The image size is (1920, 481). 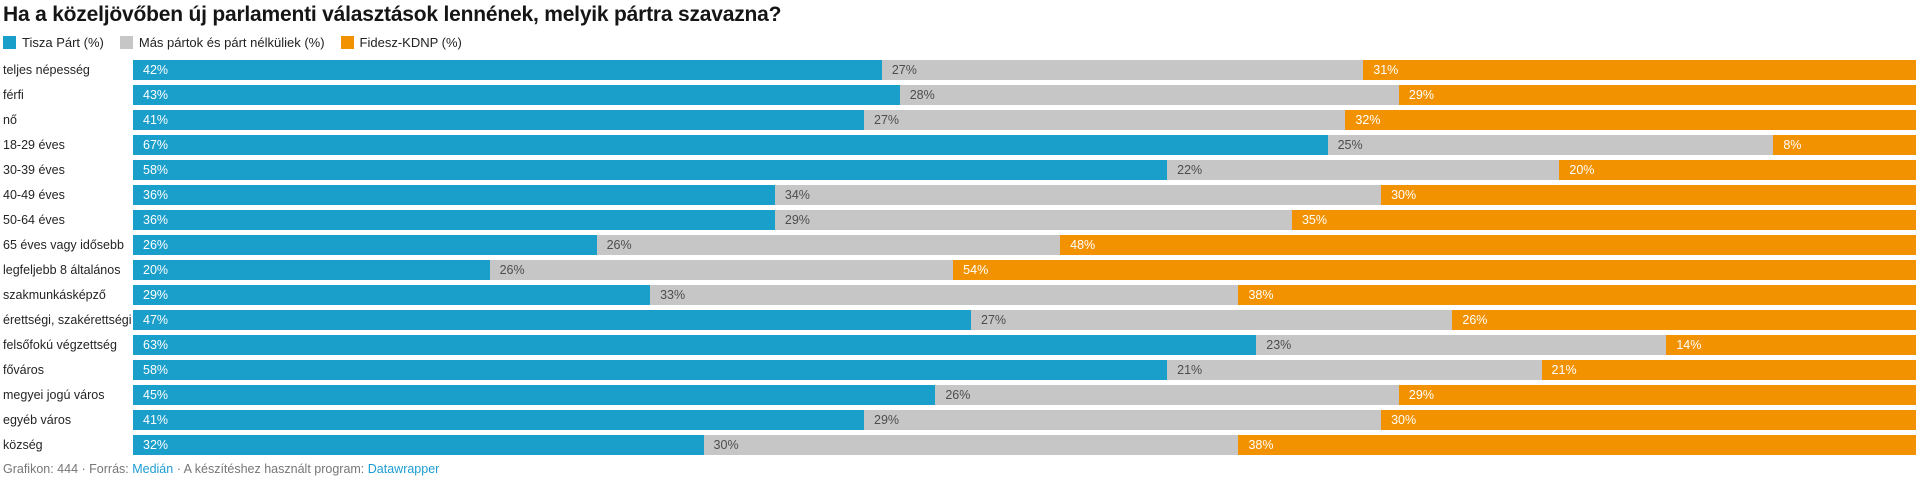 I want to click on category-label: legfeljebb 8 általános, so click(x=62, y=269).